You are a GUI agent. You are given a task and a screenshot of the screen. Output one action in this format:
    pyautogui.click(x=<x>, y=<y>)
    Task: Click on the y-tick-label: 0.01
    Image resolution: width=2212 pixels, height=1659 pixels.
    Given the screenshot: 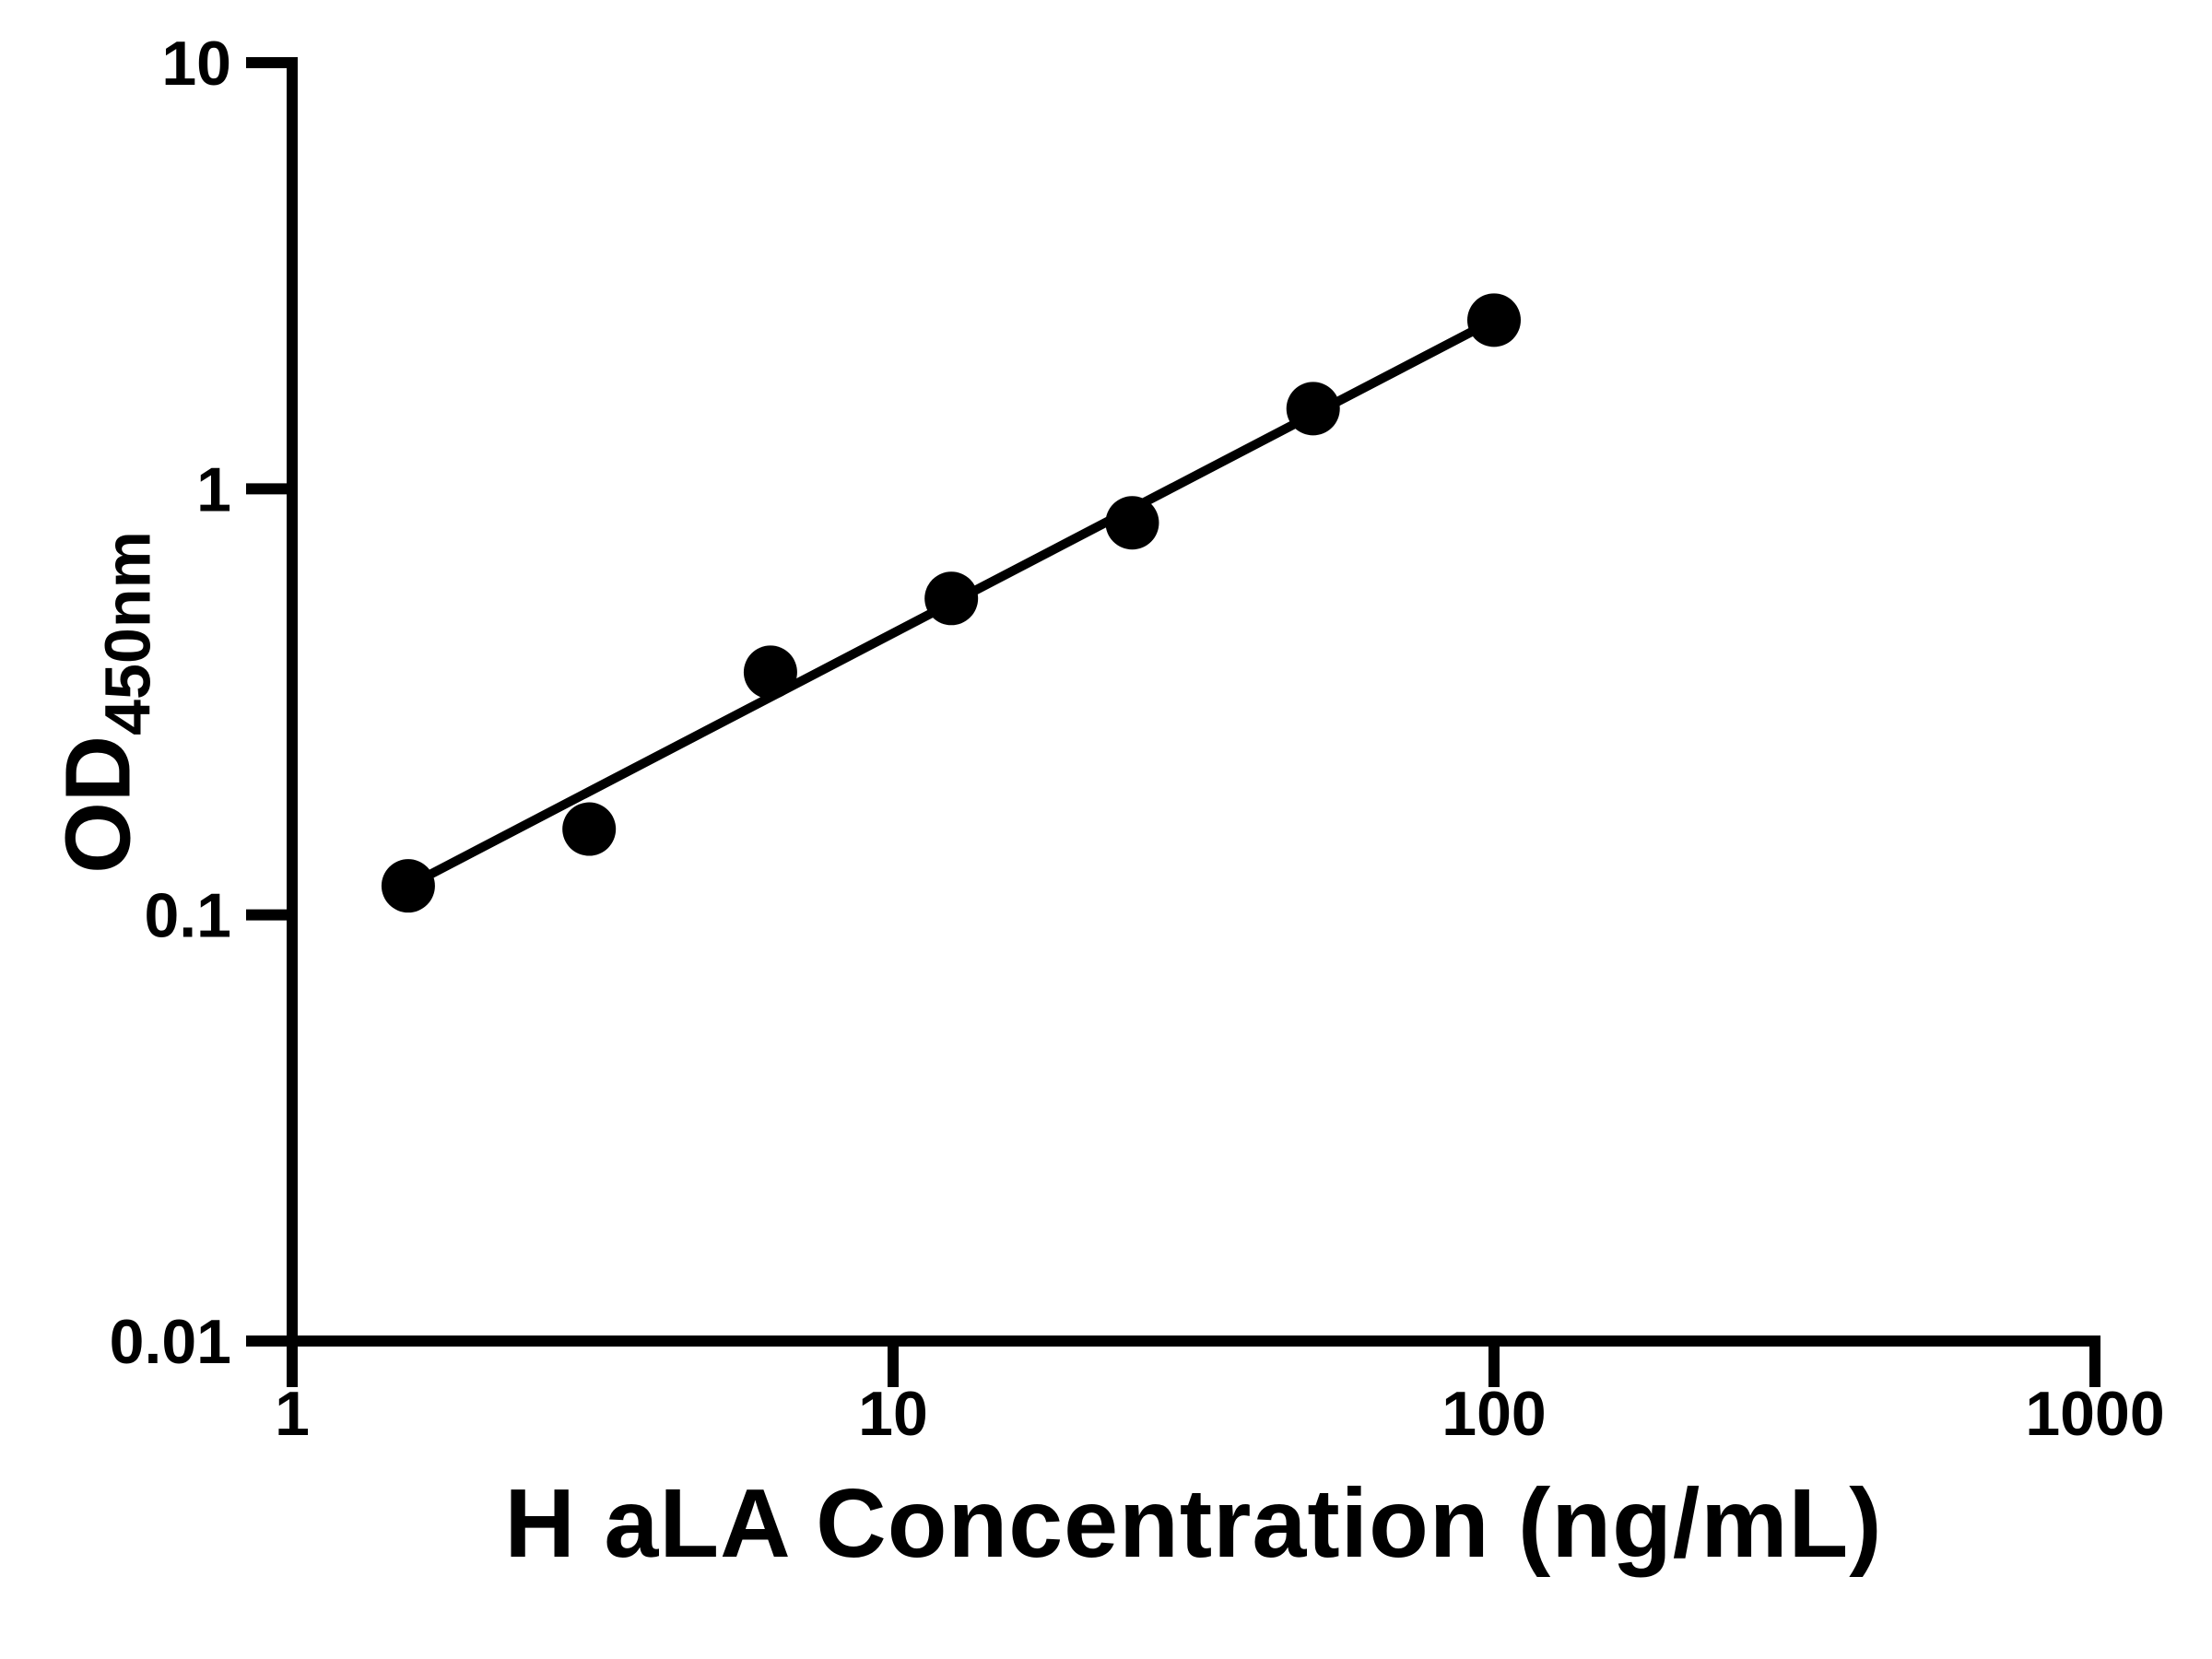 What is the action you would take?
    pyautogui.click(x=170, y=1342)
    